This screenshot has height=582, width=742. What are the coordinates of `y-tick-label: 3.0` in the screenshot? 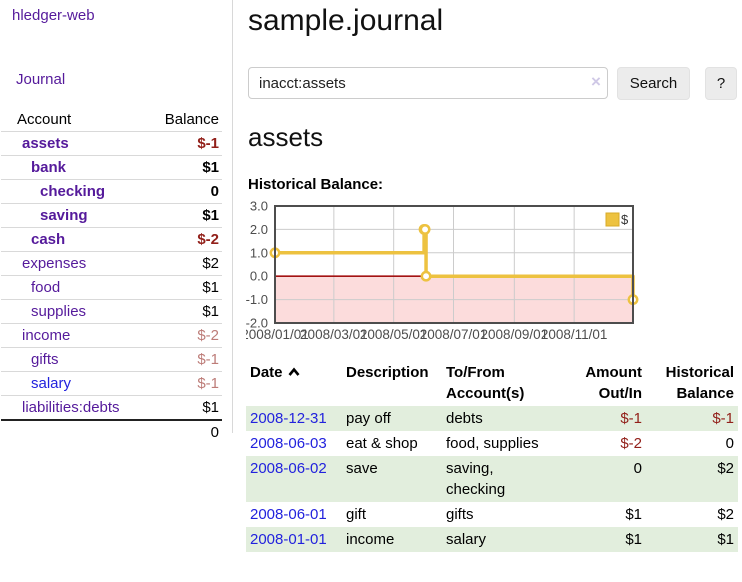 It's located at (259, 207).